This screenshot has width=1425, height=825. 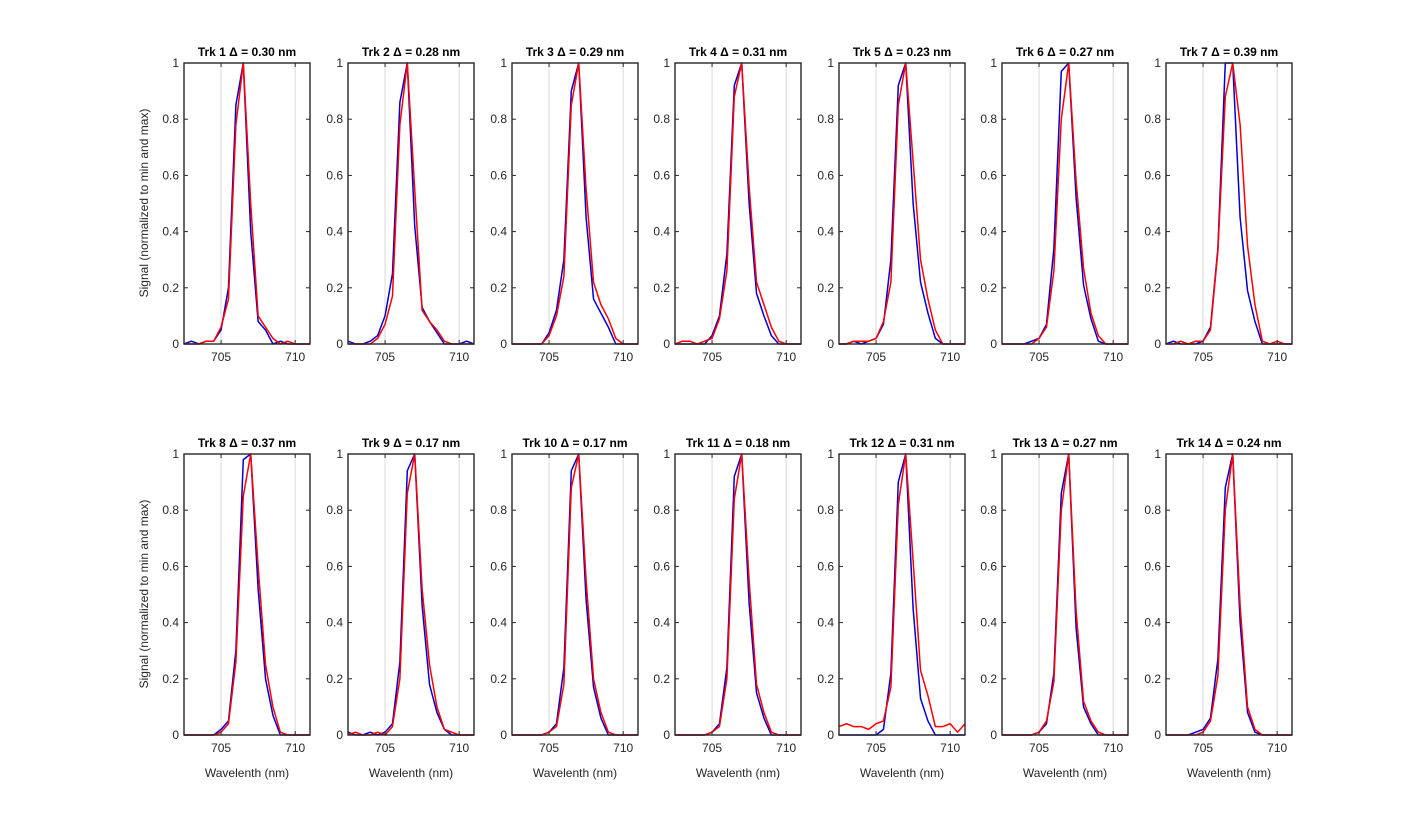 I want to click on panel-title: Trk 14 Δ = 0.24 nm, so click(x=1228, y=443).